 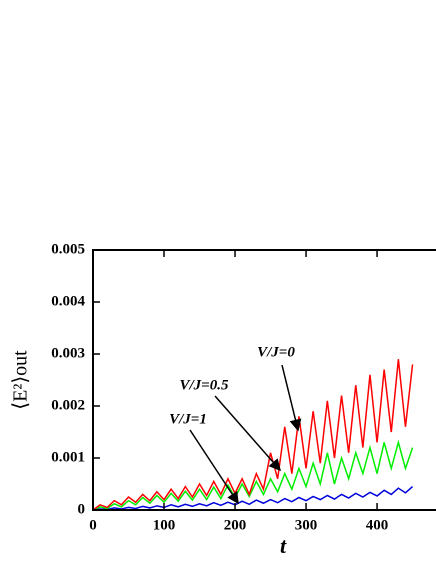 What do you see at coordinates (93, 525) in the screenshot?
I see `x-tick-label: 0` at bounding box center [93, 525].